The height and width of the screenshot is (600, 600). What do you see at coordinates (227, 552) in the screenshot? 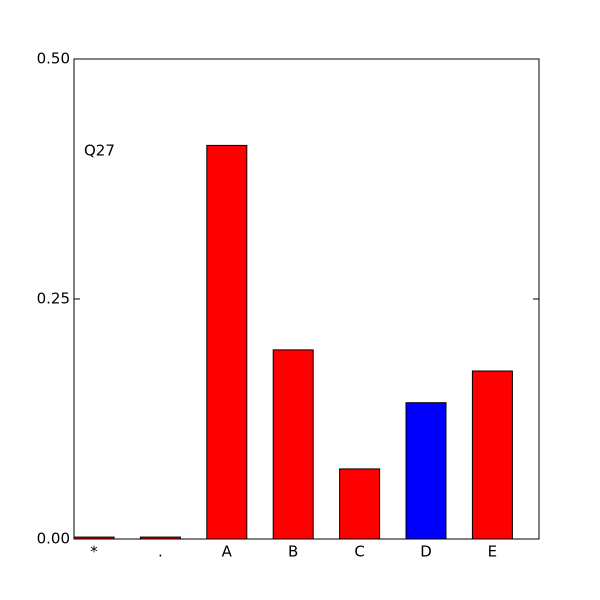
I see `x-tick-label: A` at bounding box center [227, 552].